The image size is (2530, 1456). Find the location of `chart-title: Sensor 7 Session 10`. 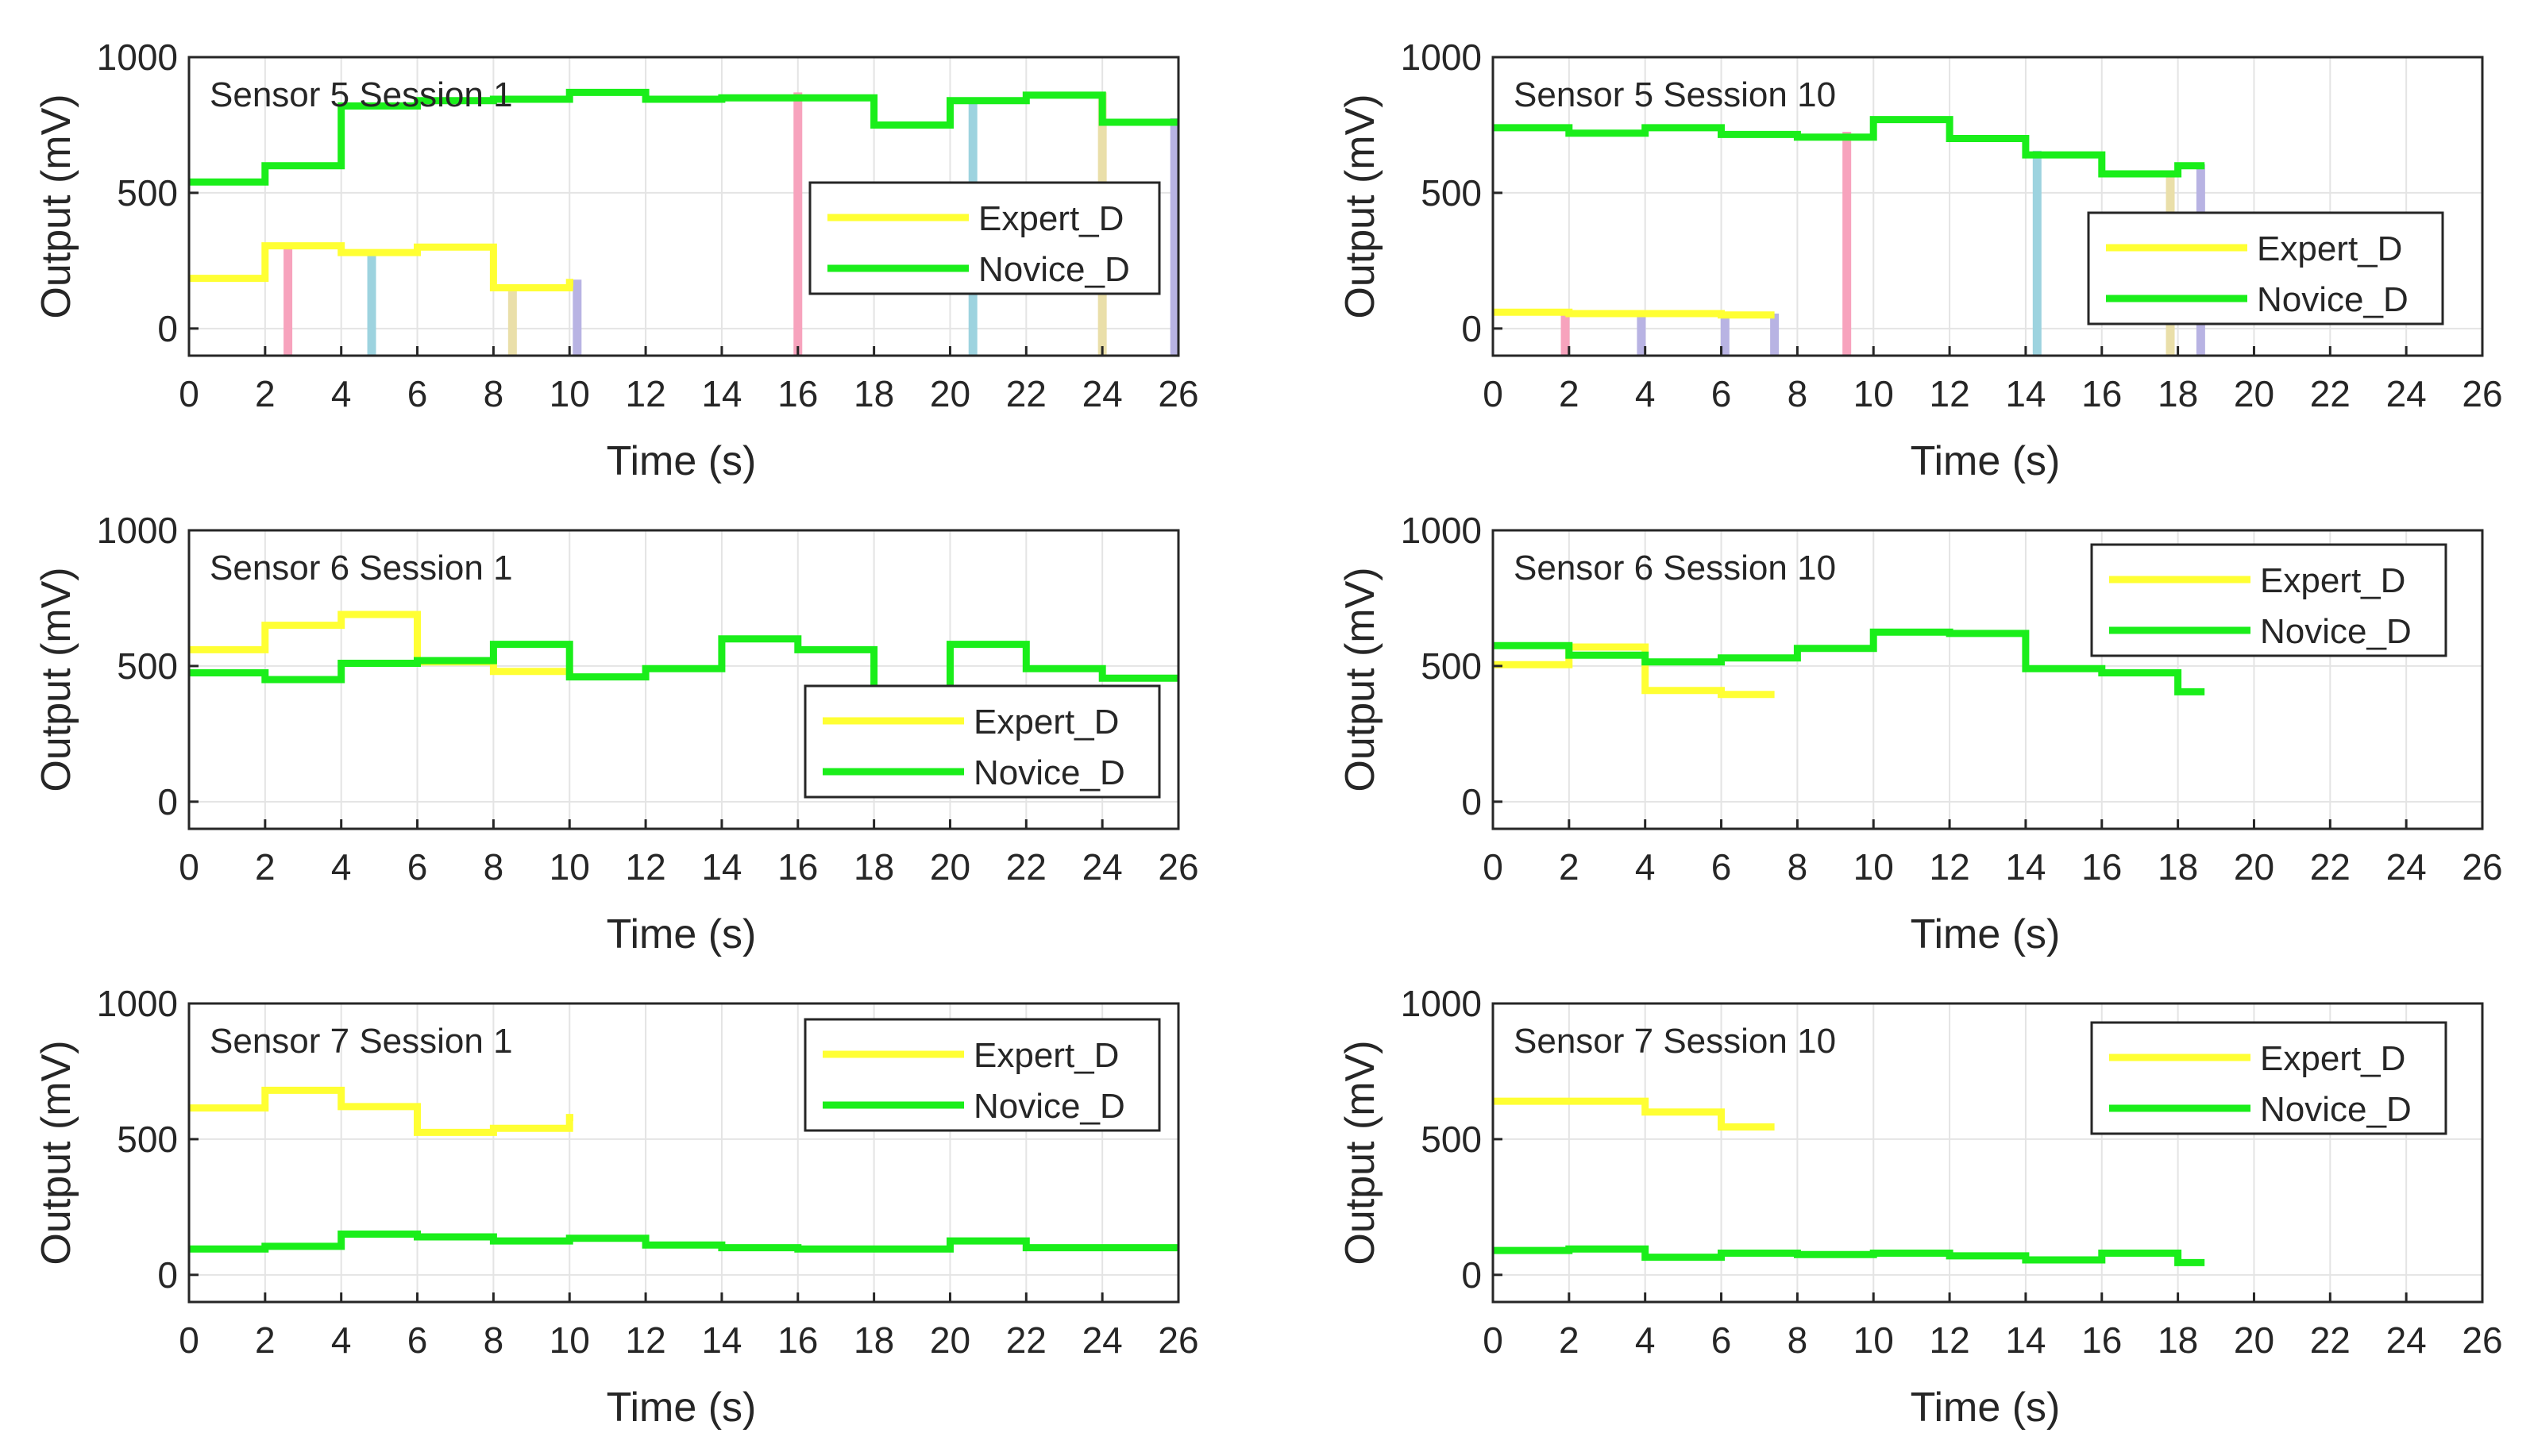

chart-title: Sensor 7 Session 10 is located at coordinates (1675, 1041).